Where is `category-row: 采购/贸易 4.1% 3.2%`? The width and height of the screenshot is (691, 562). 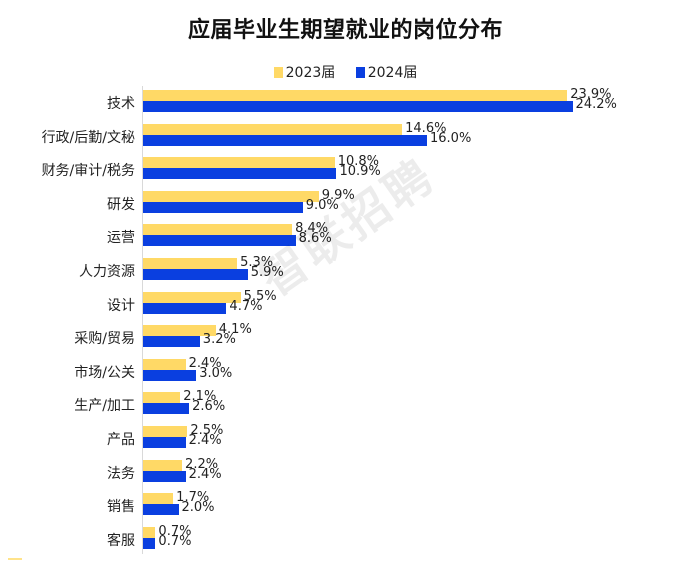 category-row: 采购/贸易 4.1% 3.2% is located at coordinates (345, 337).